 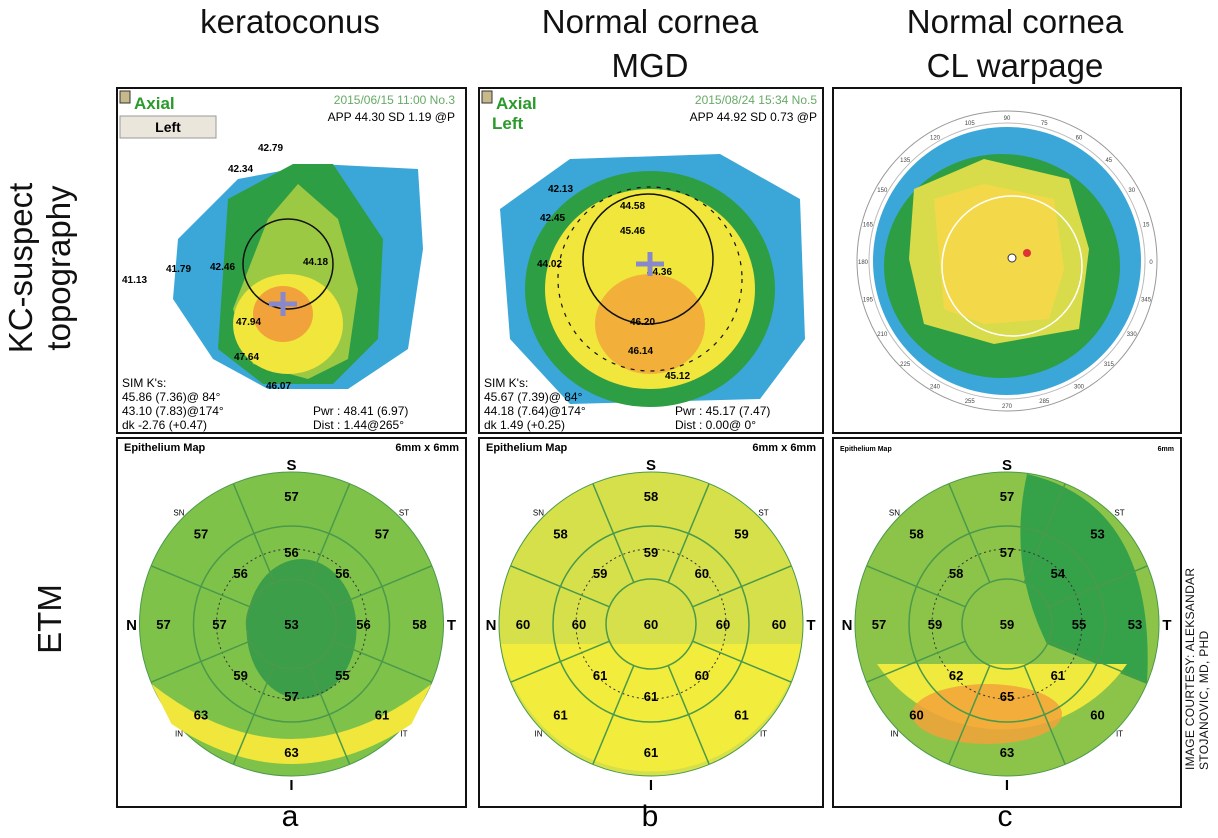 What do you see at coordinates (291, 552) in the screenshot?
I see `etm-value-inner-s: 56` at bounding box center [291, 552].